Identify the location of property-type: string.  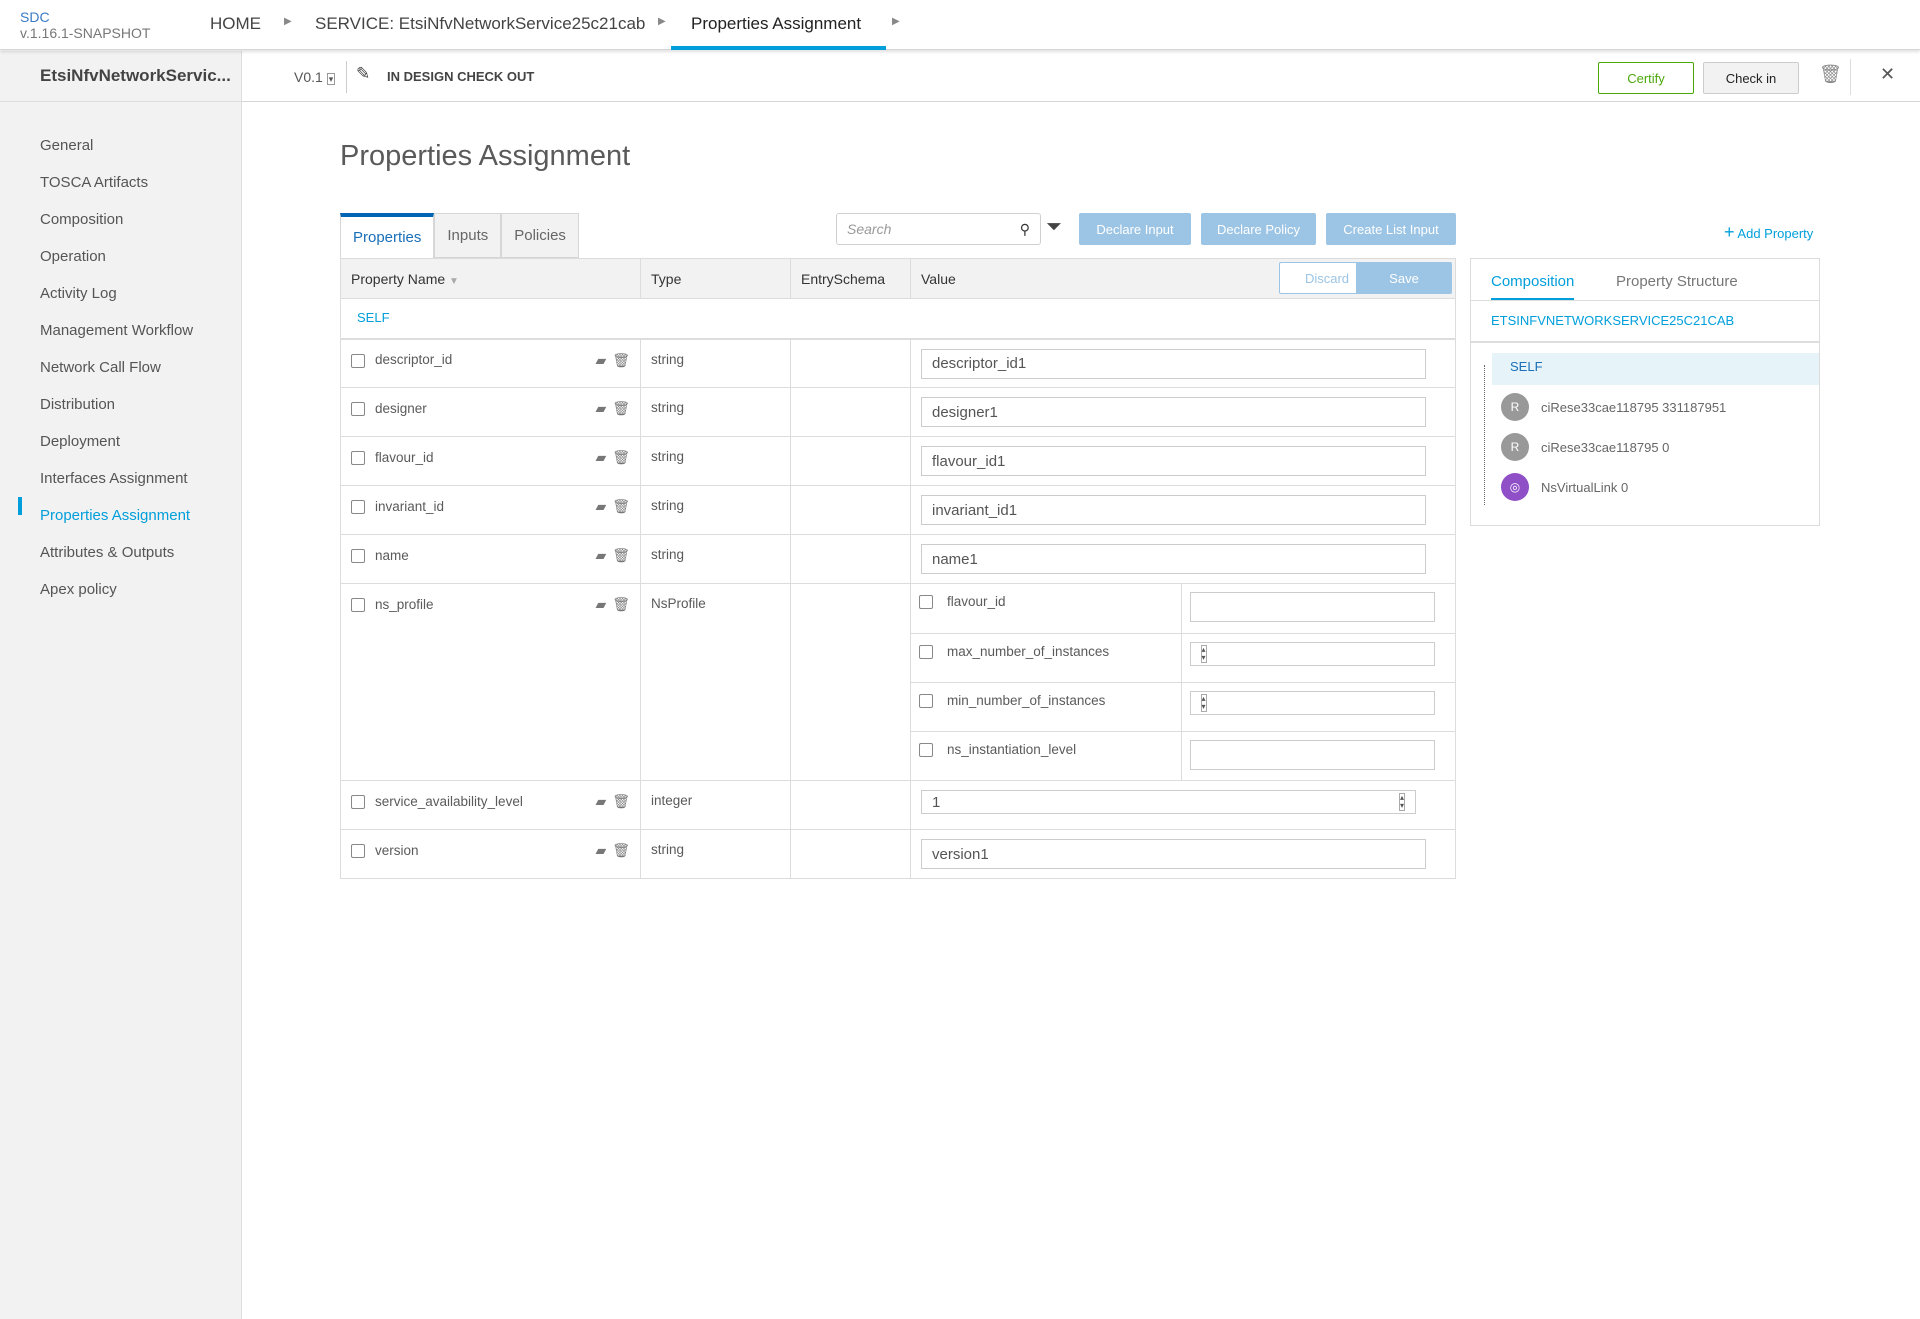
(715, 559).